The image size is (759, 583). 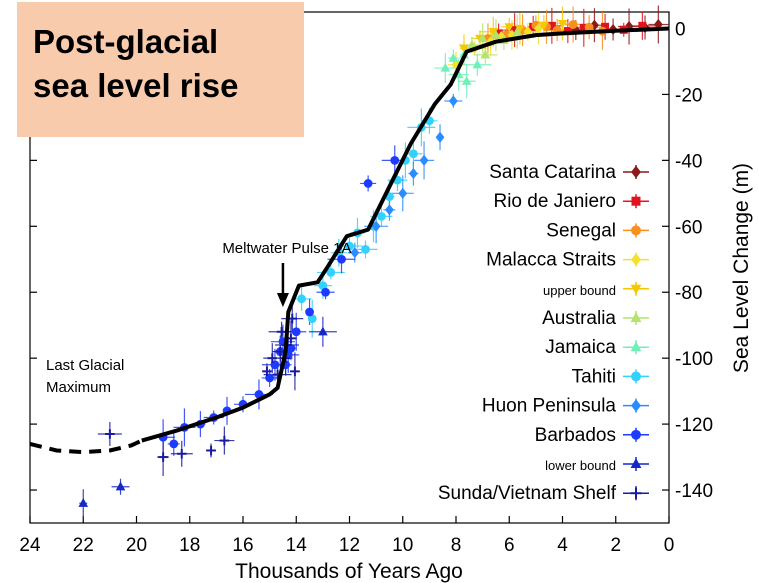 What do you see at coordinates (615, 545) in the screenshot?
I see `x-tick-label: 2` at bounding box center [615, 545].